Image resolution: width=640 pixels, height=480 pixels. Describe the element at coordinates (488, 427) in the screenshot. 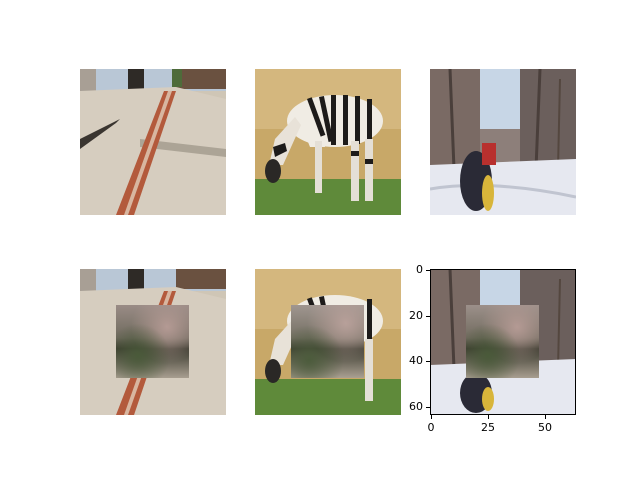

I see `x-tick-label: 25` at that location.